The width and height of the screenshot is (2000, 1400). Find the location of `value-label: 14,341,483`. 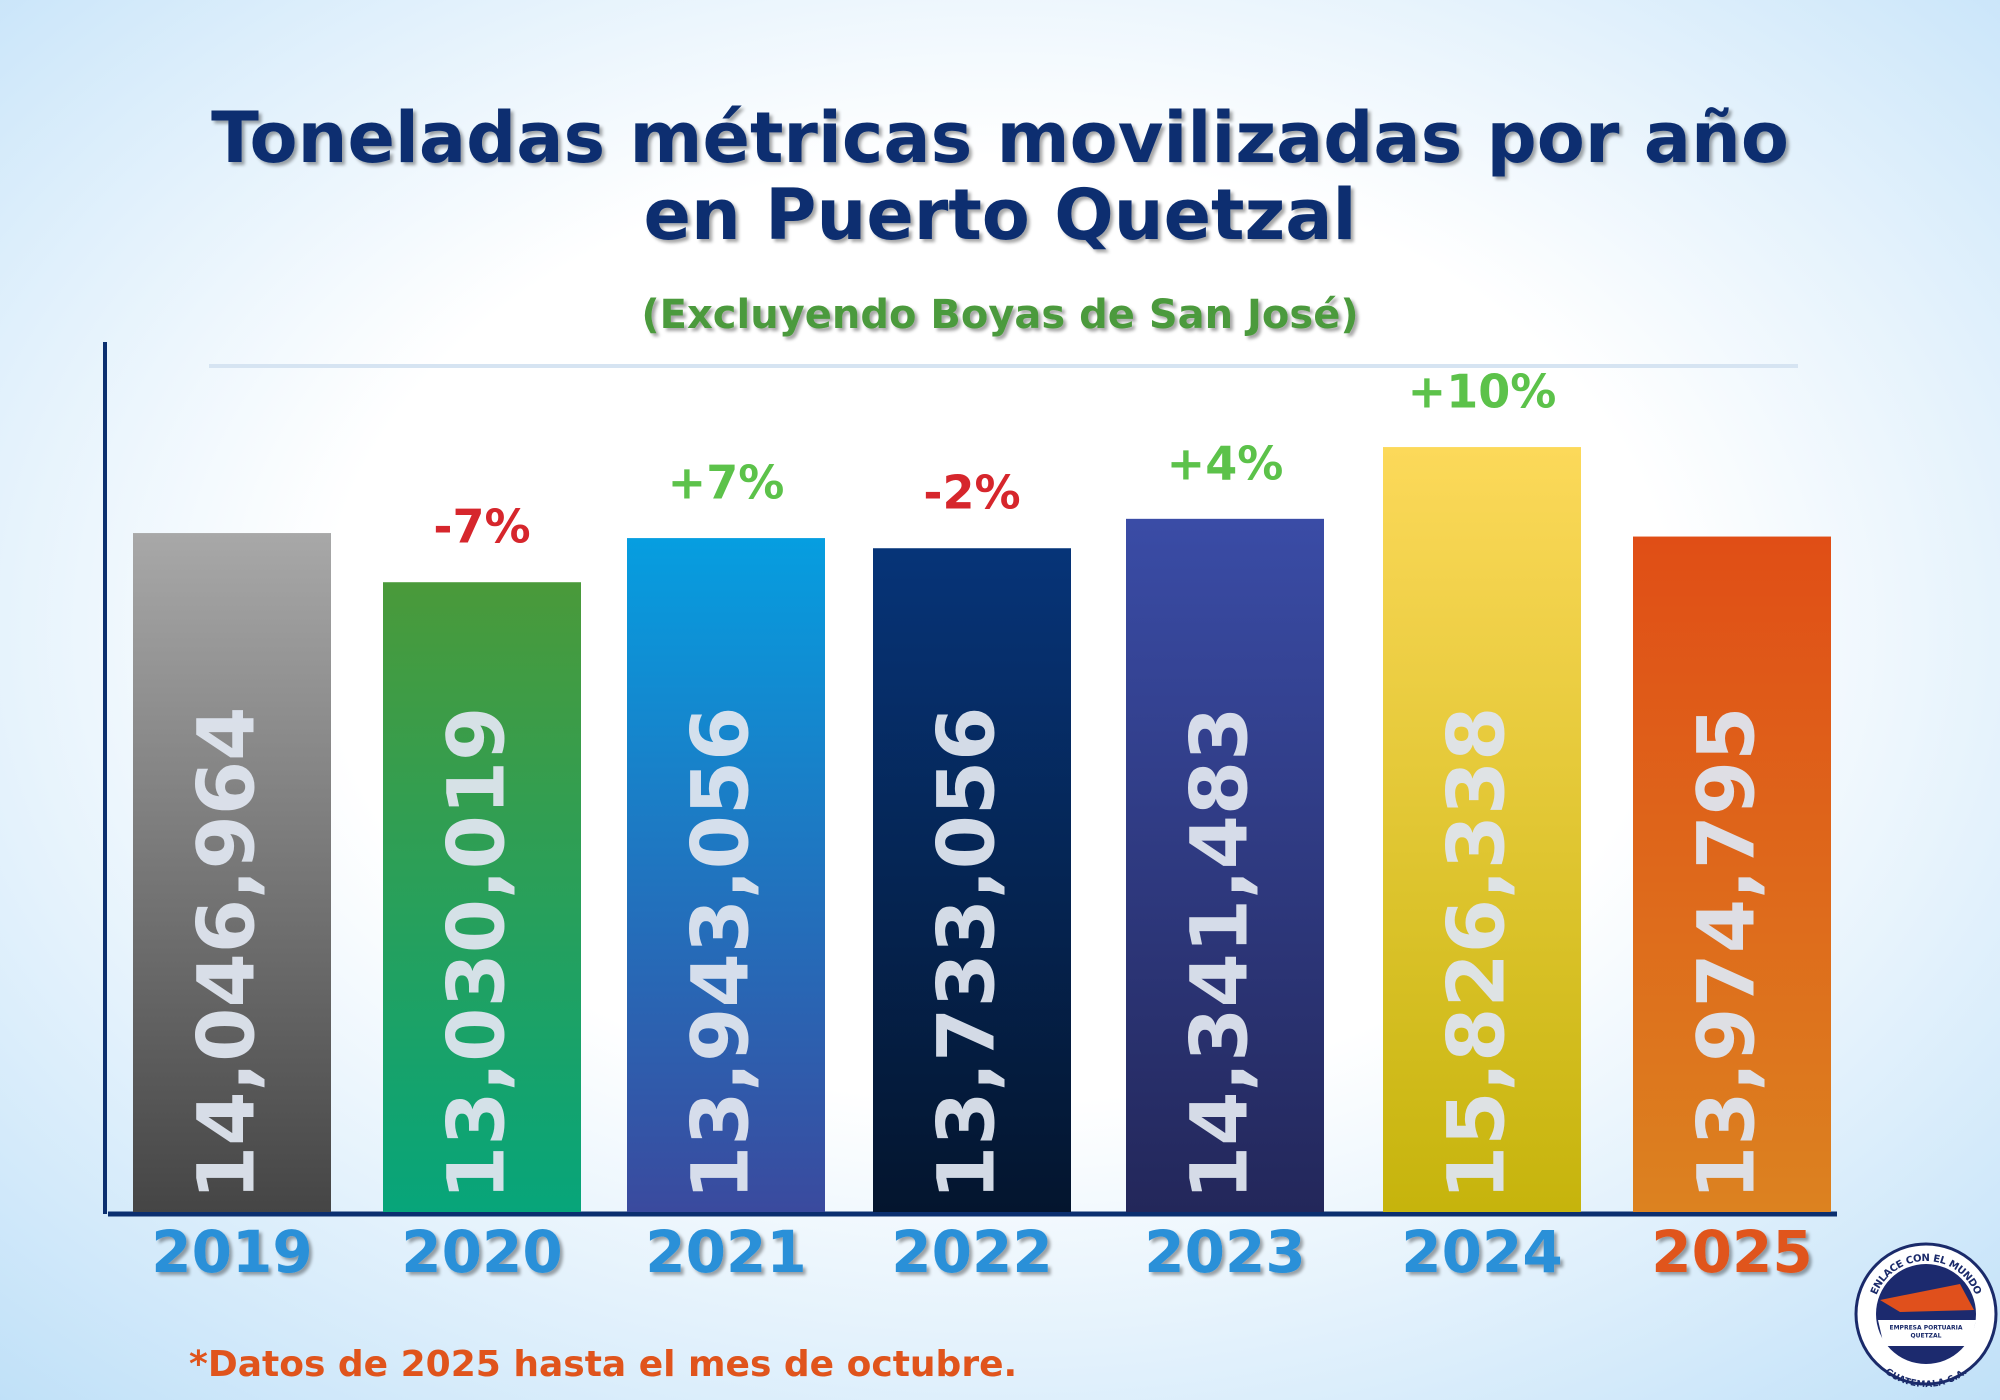

value-label: 14,341,483 is located at coordinates (1220, 953).